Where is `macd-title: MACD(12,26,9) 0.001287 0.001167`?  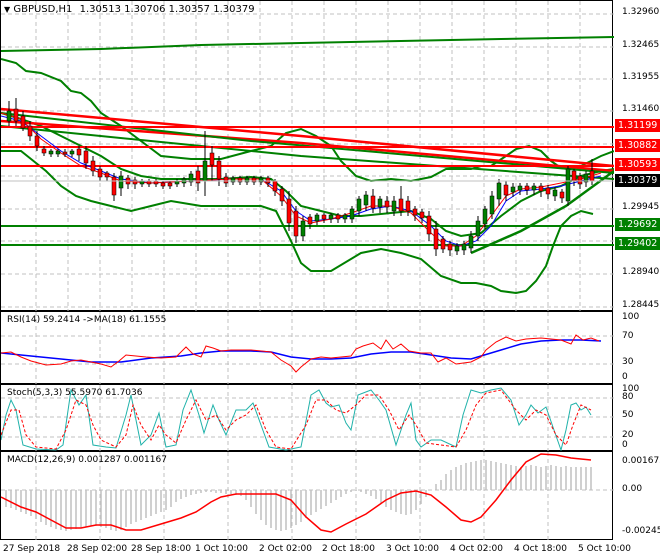
macd-title: MACD(12,26,9) 0.001287 0.001167 is located at coordinates (87, 460).